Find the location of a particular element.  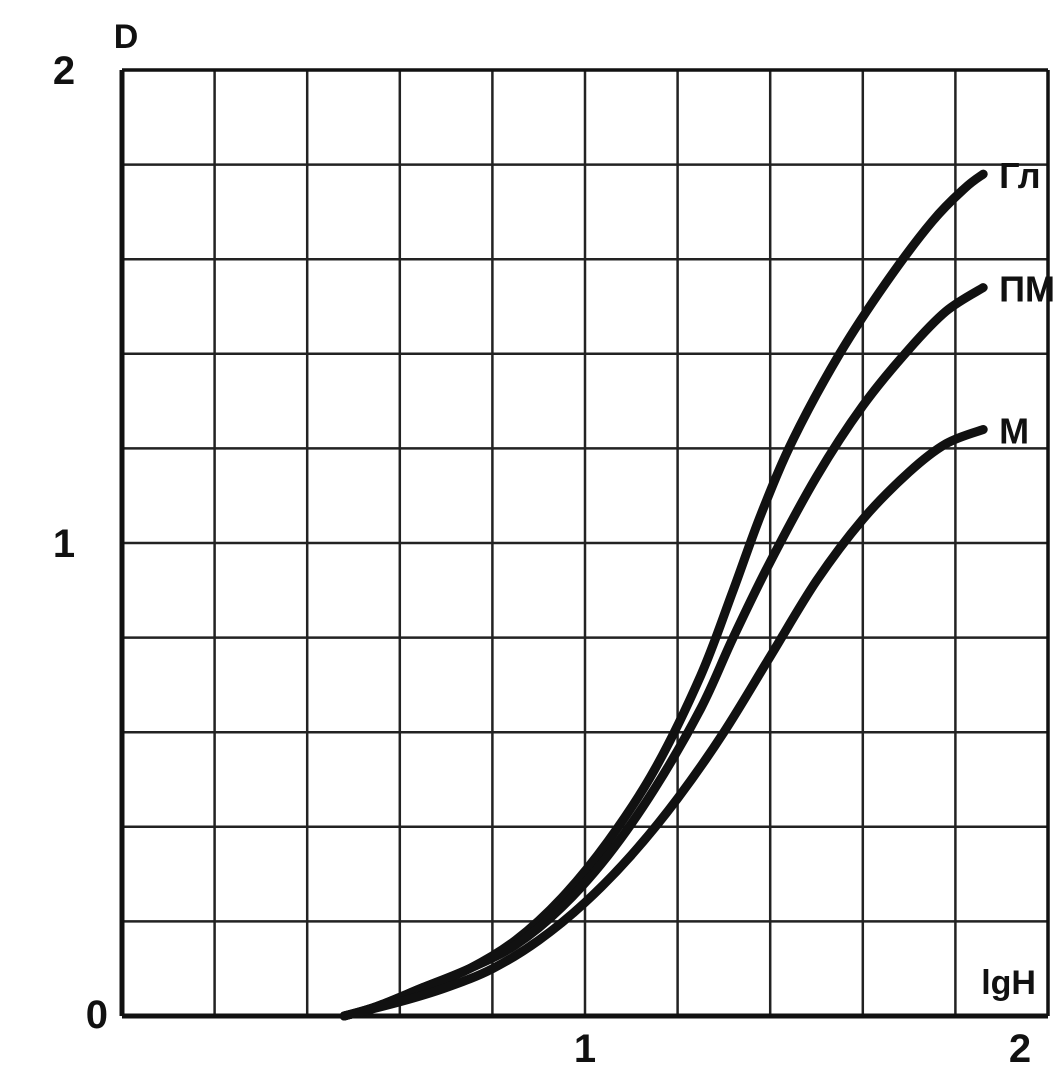

x-tick-label: 1 is located at coordinates (585, 1048).